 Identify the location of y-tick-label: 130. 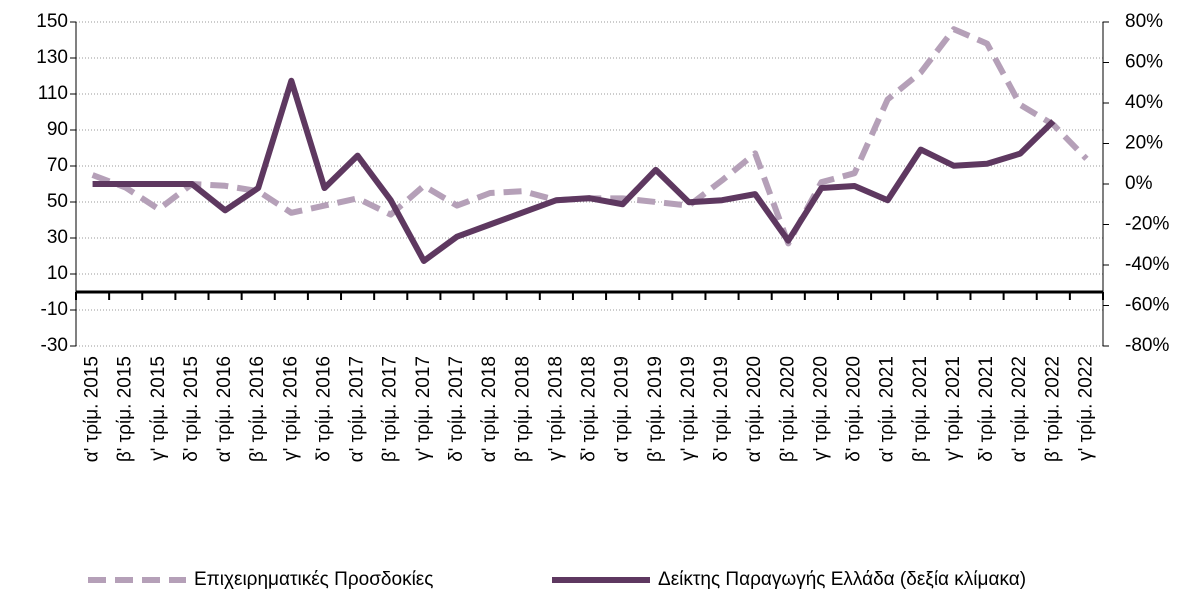
(52, 57).